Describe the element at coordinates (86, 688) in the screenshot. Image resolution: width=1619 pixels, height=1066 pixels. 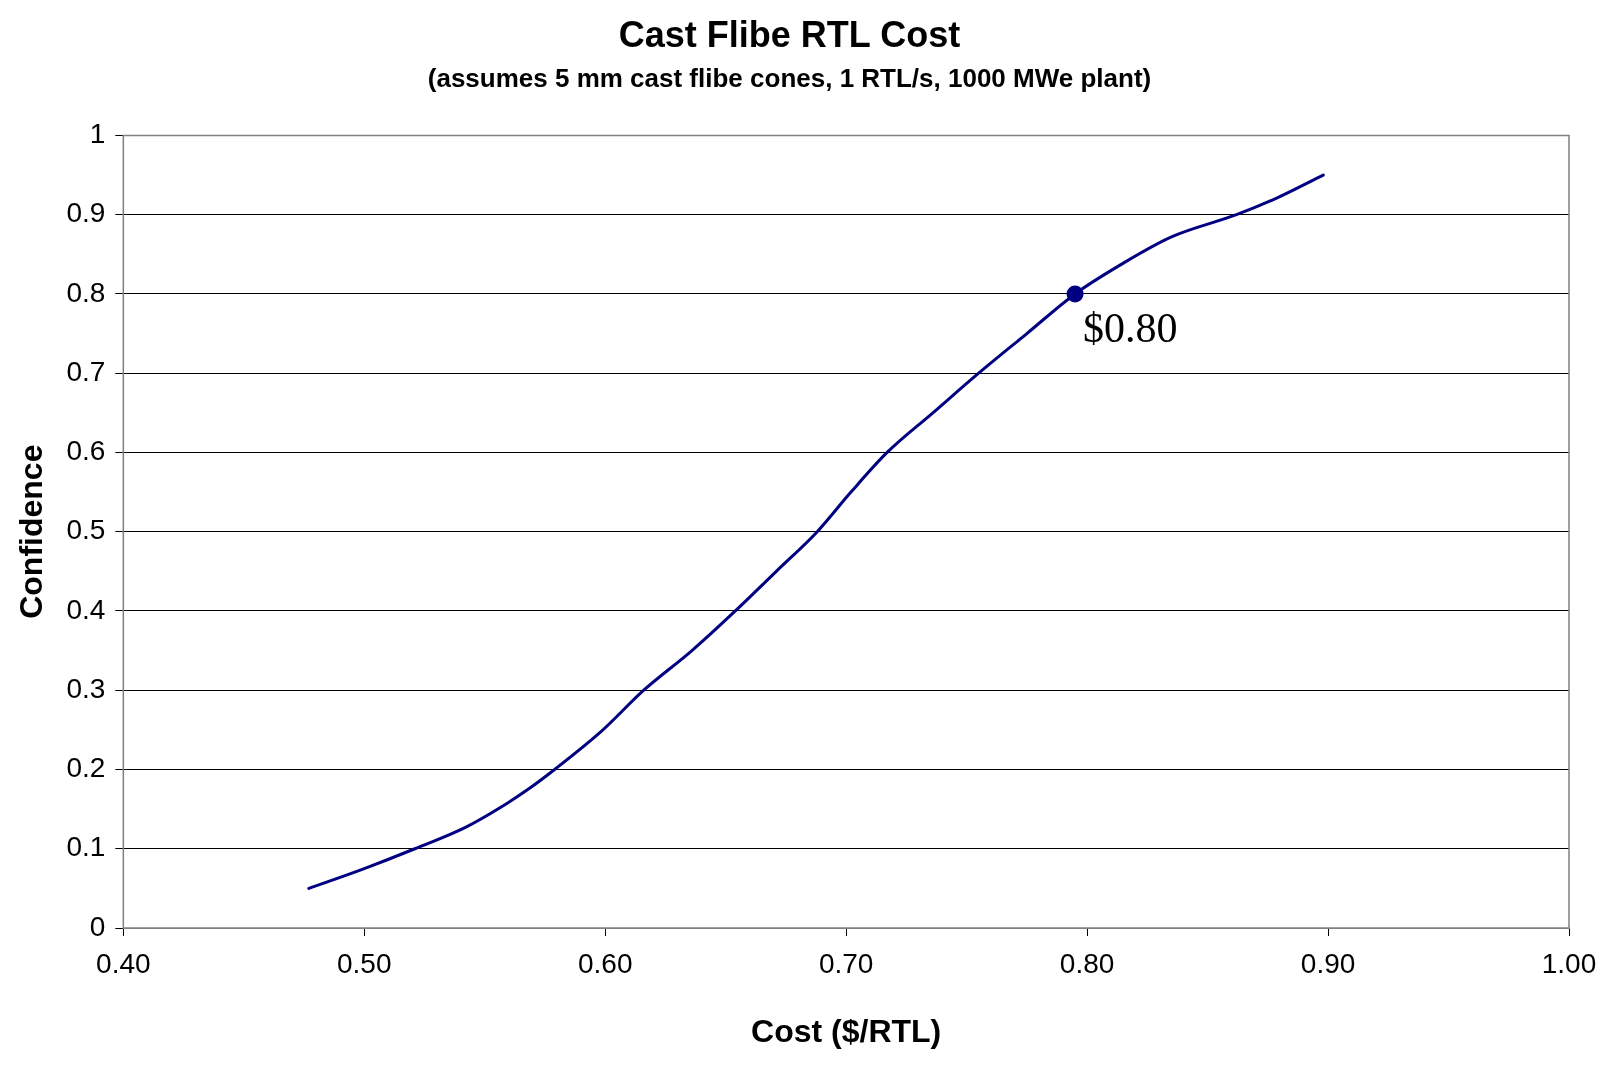
I see `y-tick-label: 0.3` at that location.